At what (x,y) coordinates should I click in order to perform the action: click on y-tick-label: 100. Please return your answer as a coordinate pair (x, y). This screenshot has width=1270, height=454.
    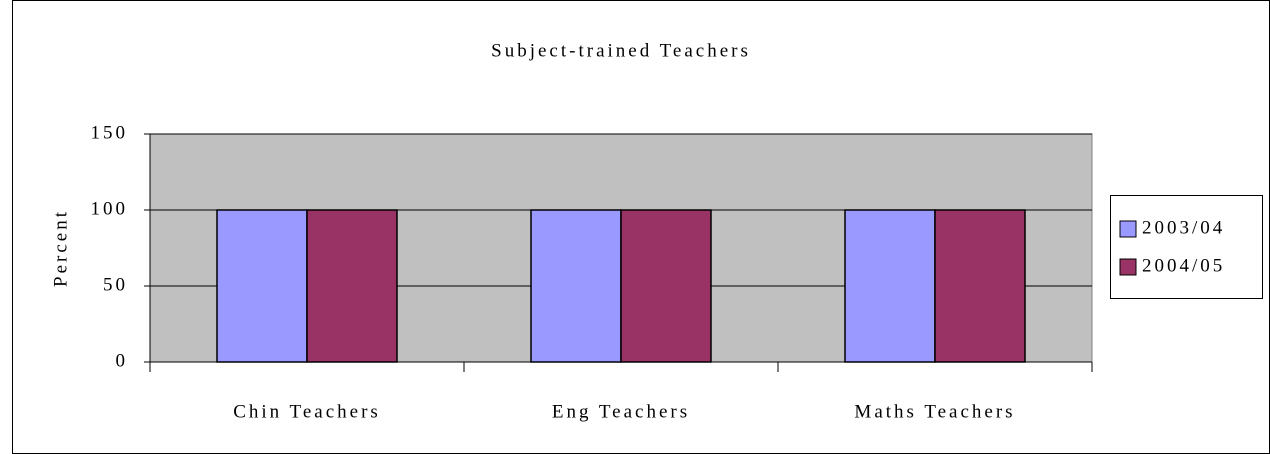
    Looking at the image, I should click on (110, 208).